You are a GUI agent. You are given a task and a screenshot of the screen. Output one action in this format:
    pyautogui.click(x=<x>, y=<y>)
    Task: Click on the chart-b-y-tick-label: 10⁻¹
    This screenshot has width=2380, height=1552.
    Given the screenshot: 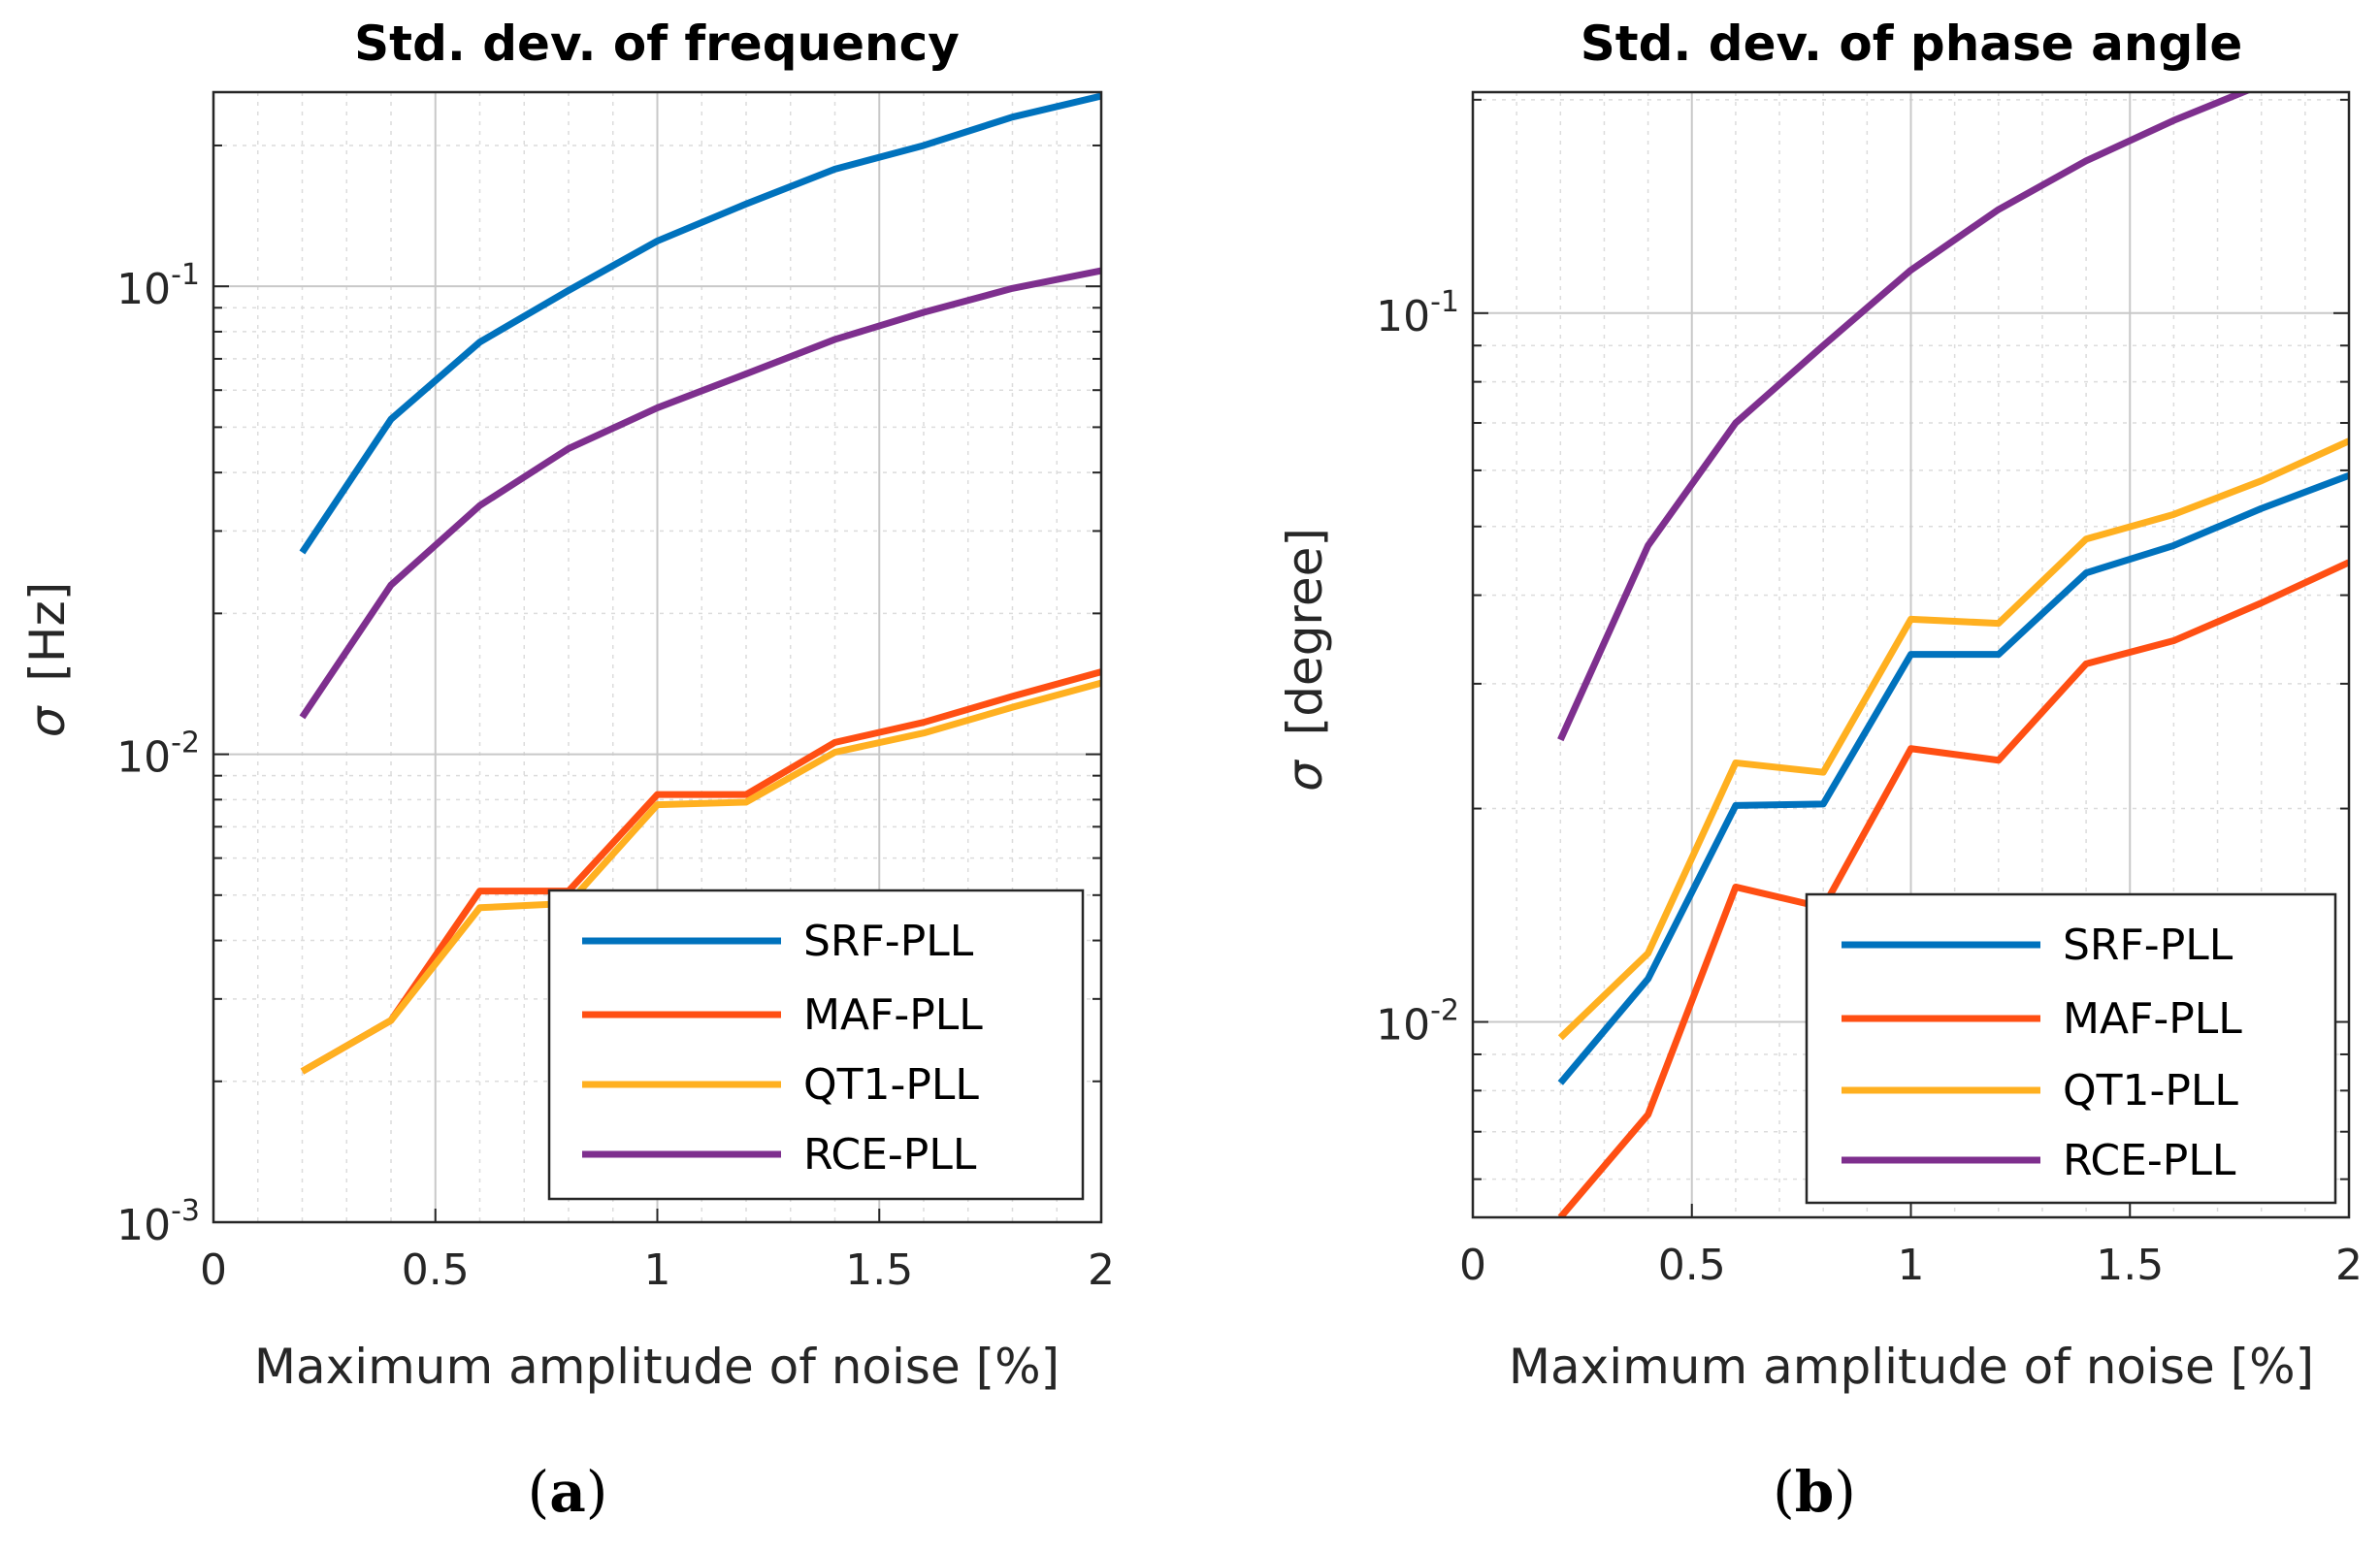 What is the action you would take?
    pyautogui.click(x=1417, y=313)
    